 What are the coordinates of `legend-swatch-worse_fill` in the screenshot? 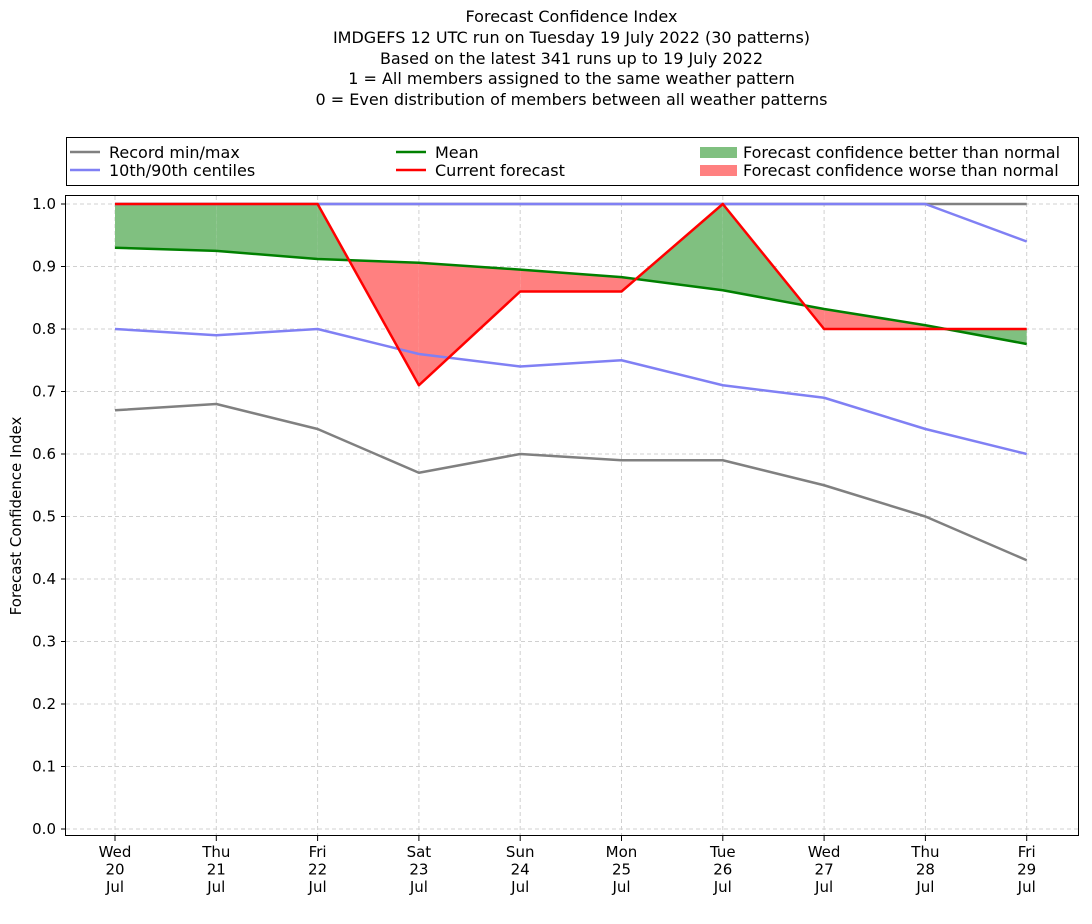 It's located at (718, 170).